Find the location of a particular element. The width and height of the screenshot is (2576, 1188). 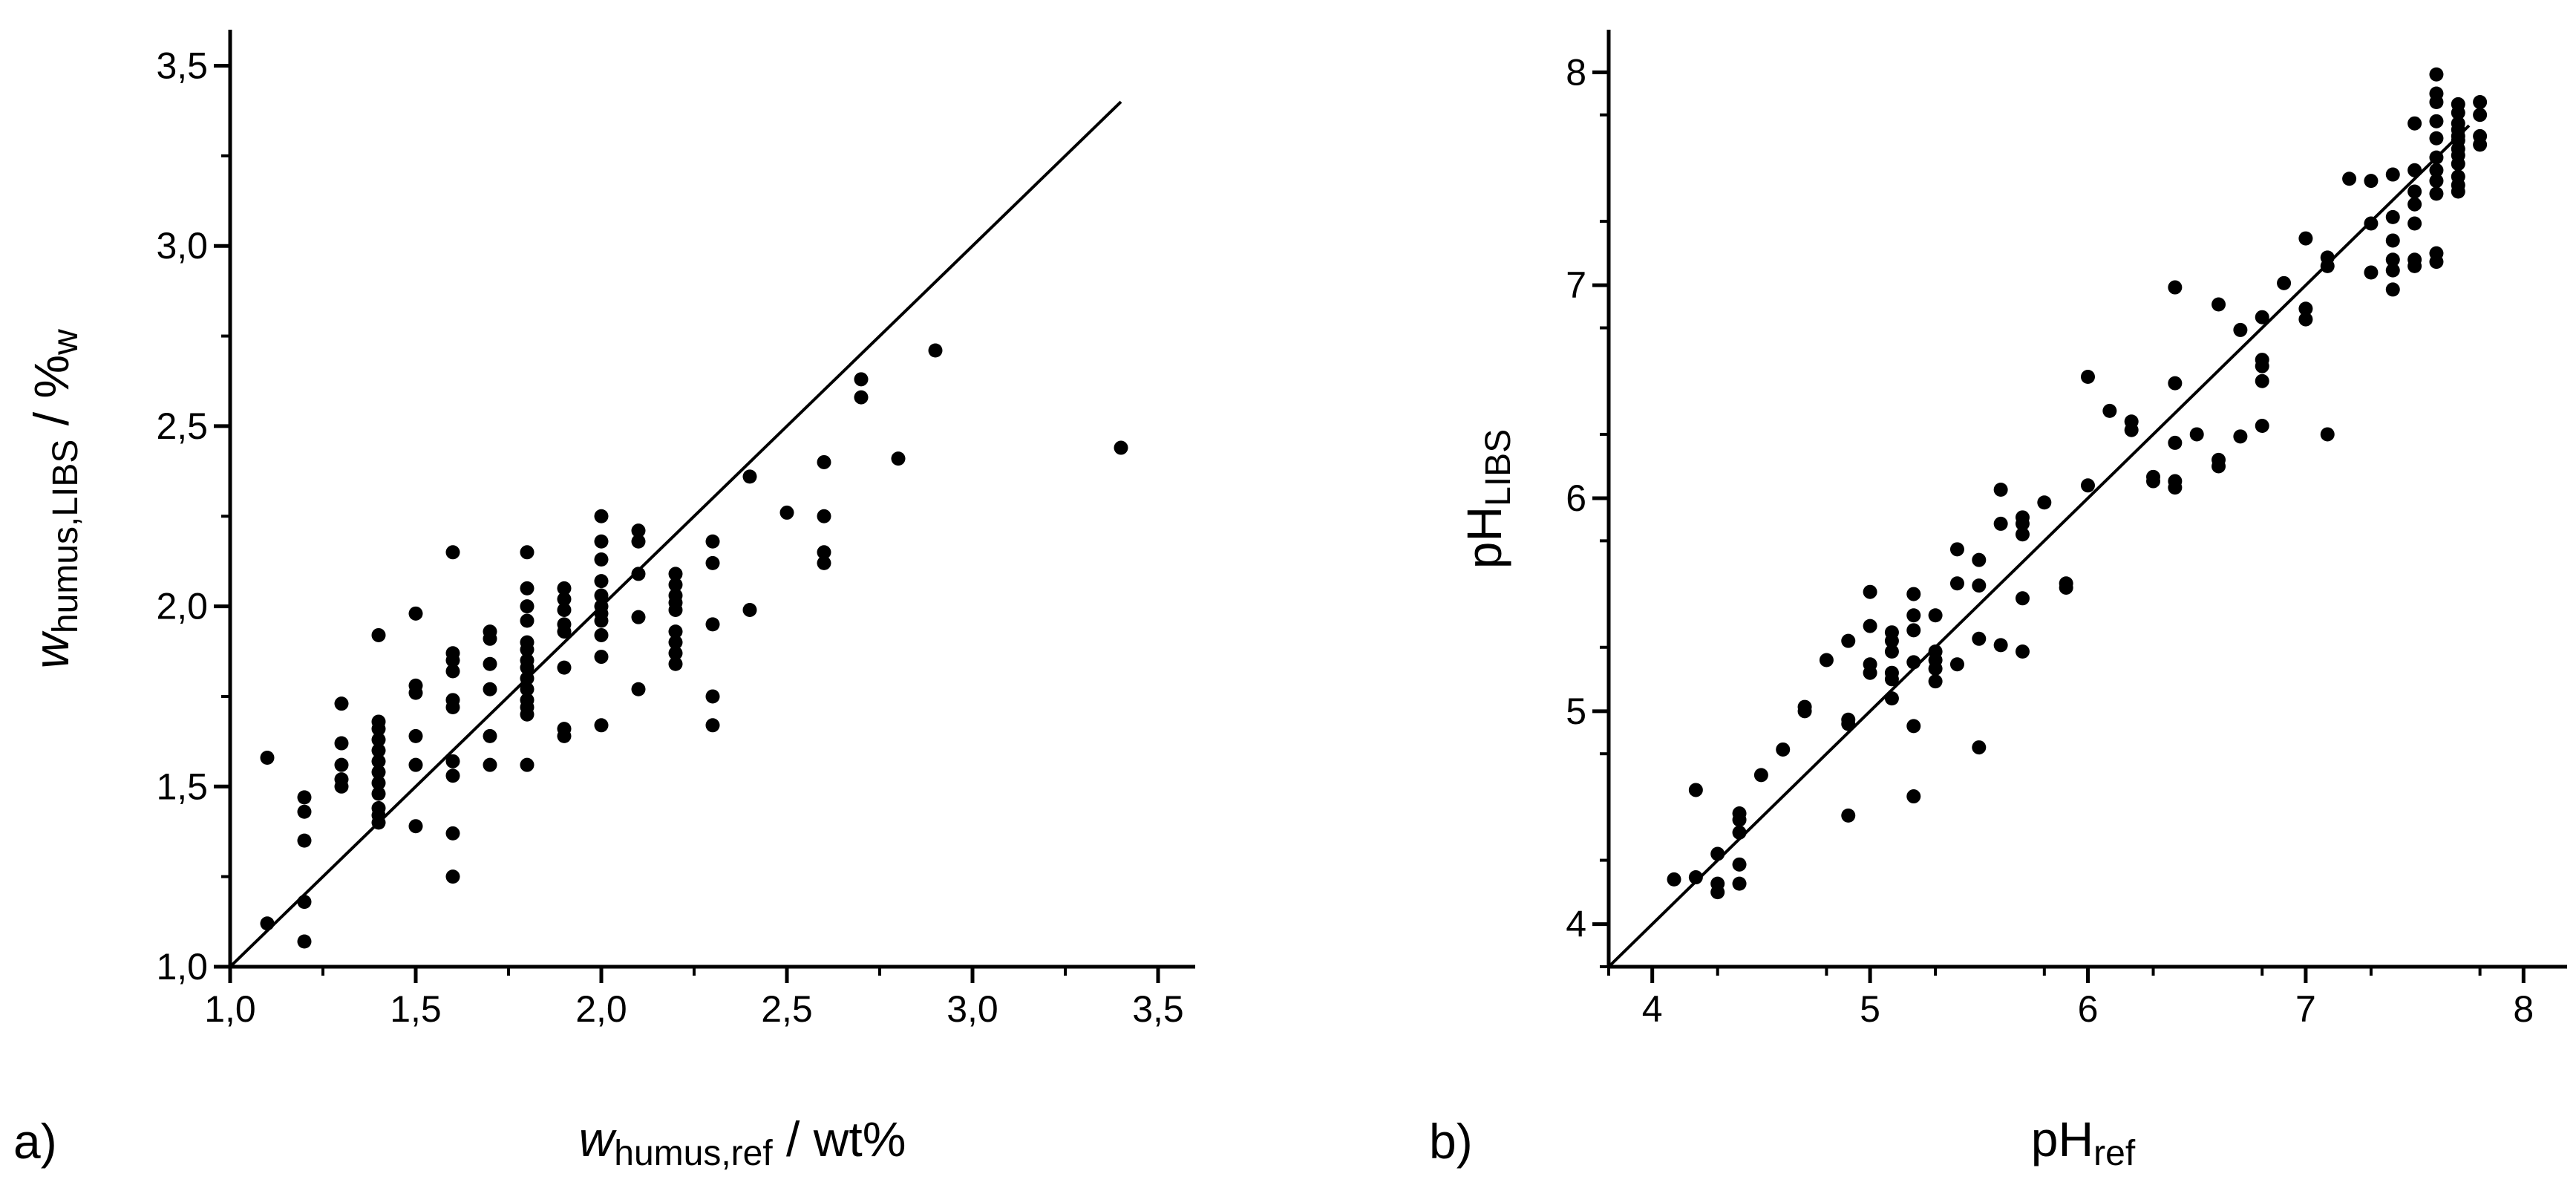

y-tick-label: 1,0 is located at coordinates (182, 967).